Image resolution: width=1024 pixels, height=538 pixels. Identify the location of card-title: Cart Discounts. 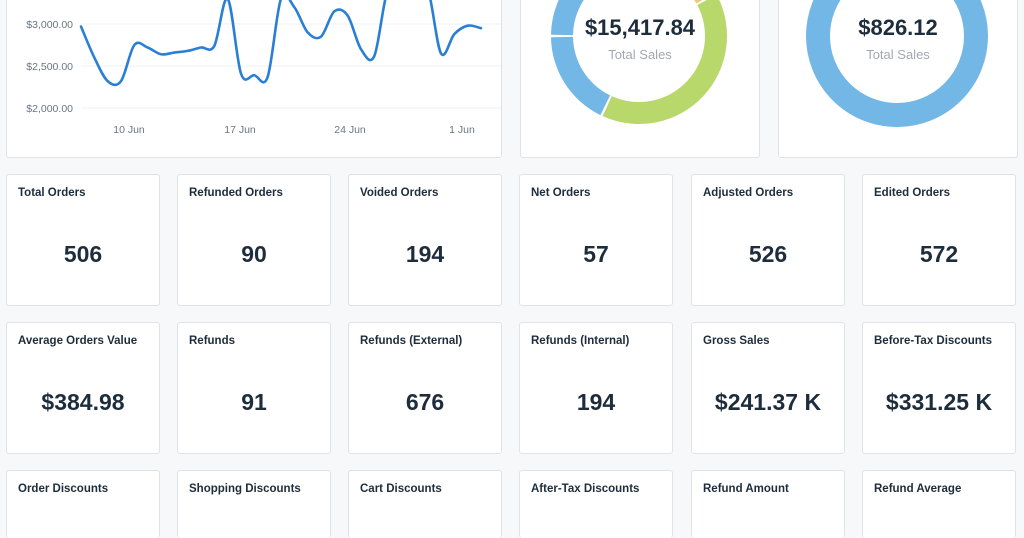
(401, 489).